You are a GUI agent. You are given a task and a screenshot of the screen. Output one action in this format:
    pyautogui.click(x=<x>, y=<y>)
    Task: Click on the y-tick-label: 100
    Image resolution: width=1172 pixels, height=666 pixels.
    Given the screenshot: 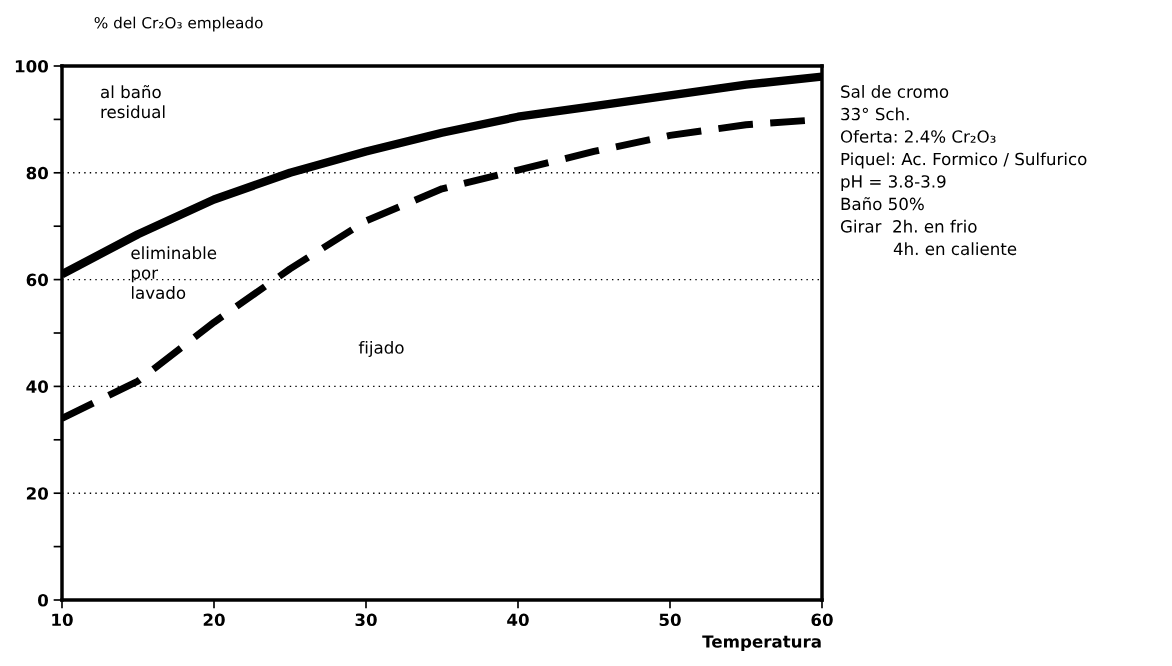 What is the action you would take?
    pyautogui.click(x=32, y=66)
    